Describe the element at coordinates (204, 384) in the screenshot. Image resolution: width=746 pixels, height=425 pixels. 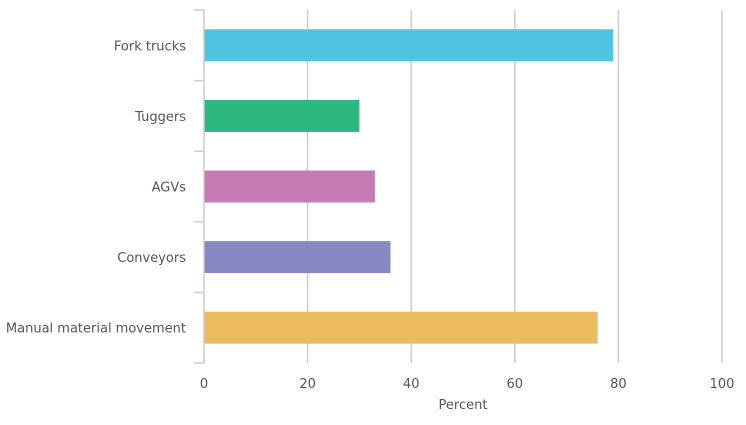
I see `x-tick-label: 0` at that location.